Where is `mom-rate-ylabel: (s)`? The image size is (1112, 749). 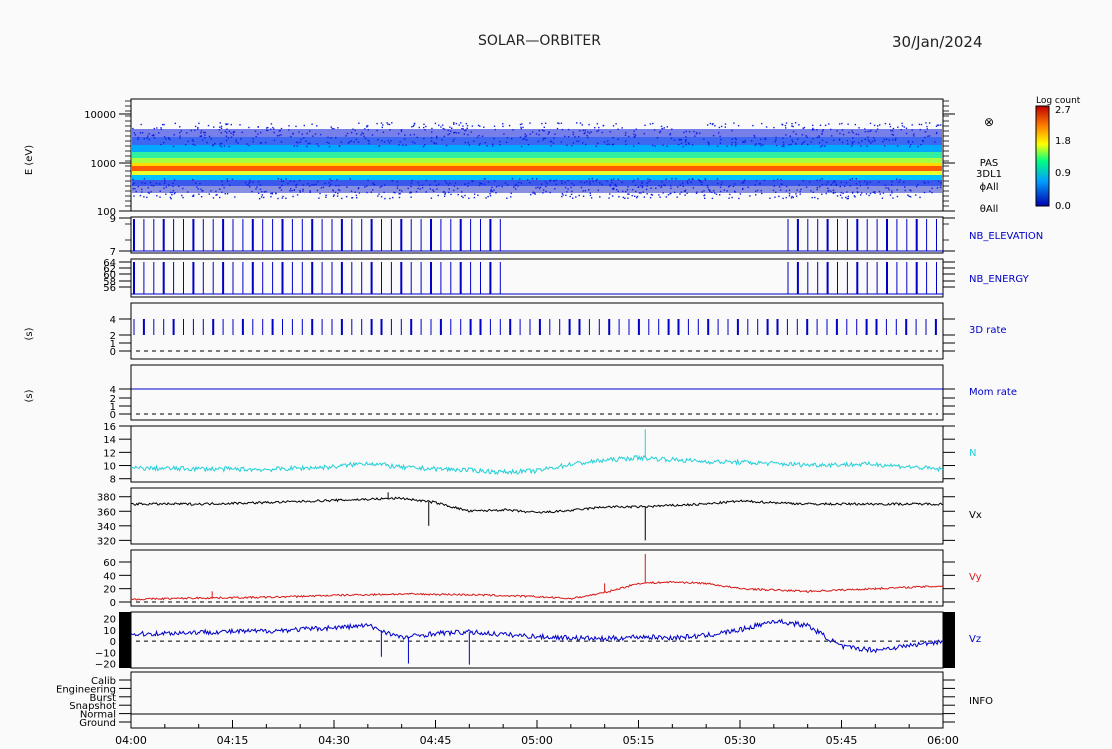 mom-rate-ylabel: (s) is located at coordinates (29, 395).